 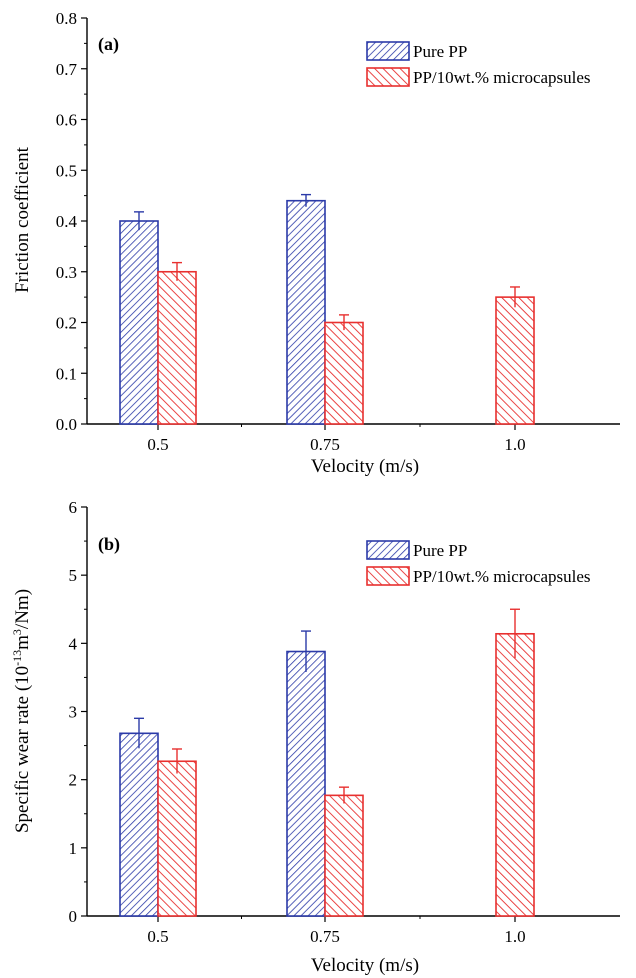 I want to click on x-tick-label-a: 0.75, so click(x=325, y=444).